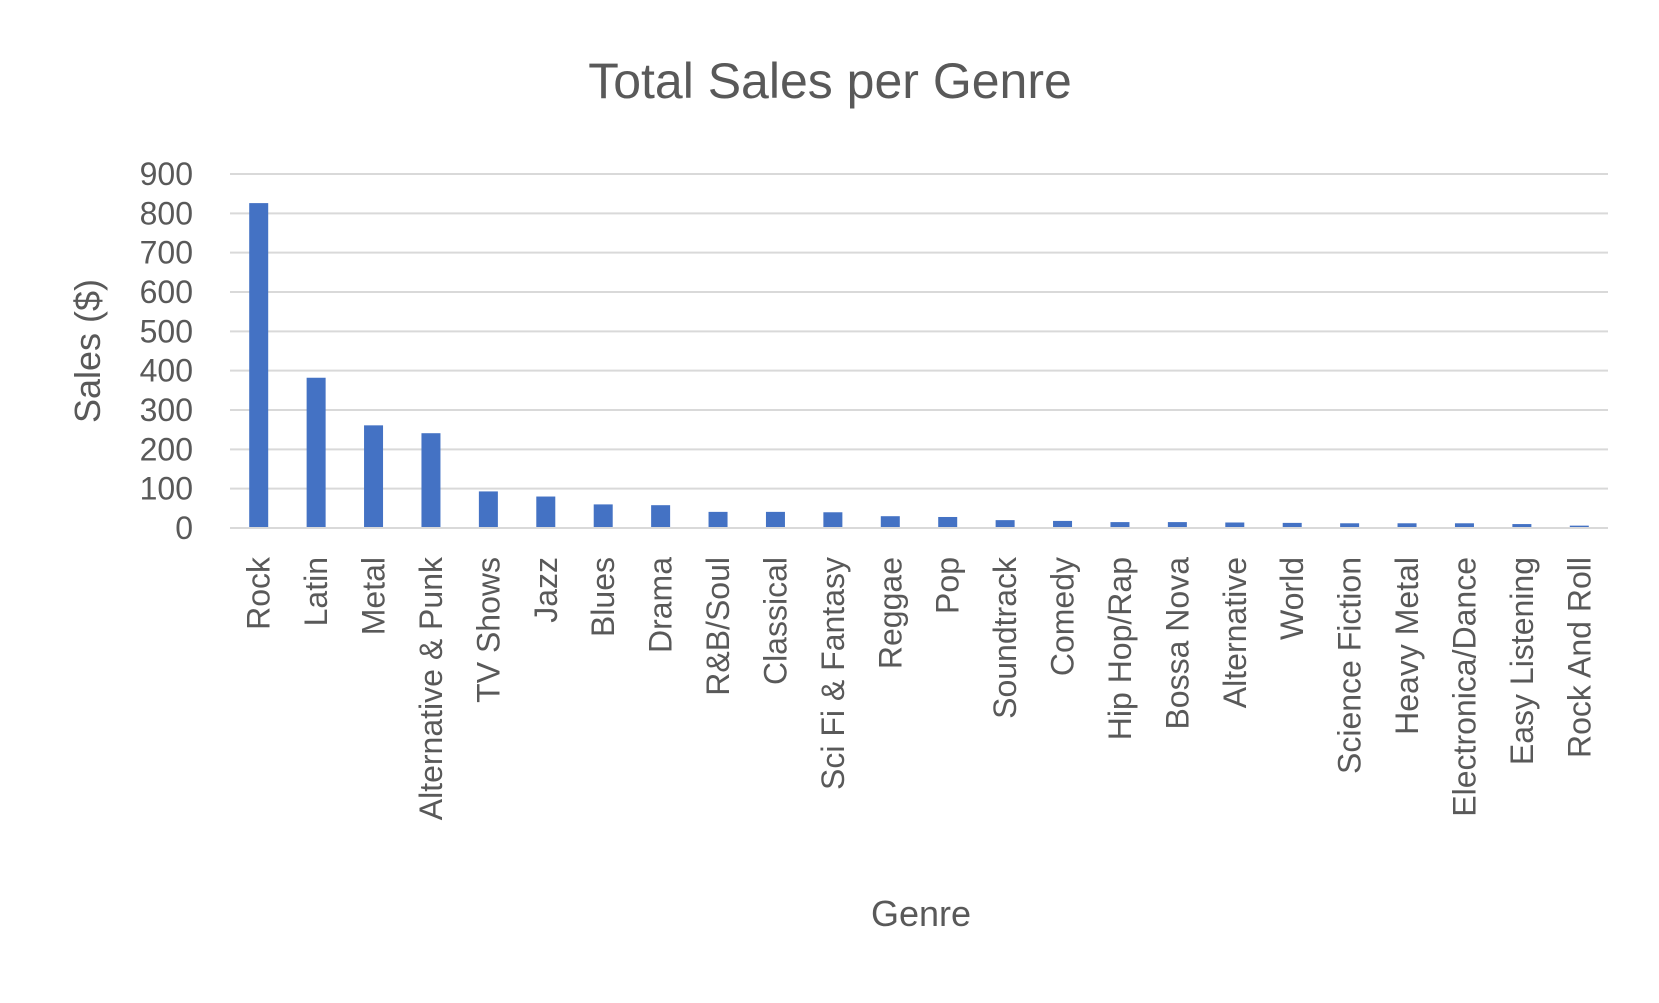  What do you see at coordinates (1005, 637) in the screenshot?
I see `x-tick-label: Soundtrack` at bounding box center [1005, 637].